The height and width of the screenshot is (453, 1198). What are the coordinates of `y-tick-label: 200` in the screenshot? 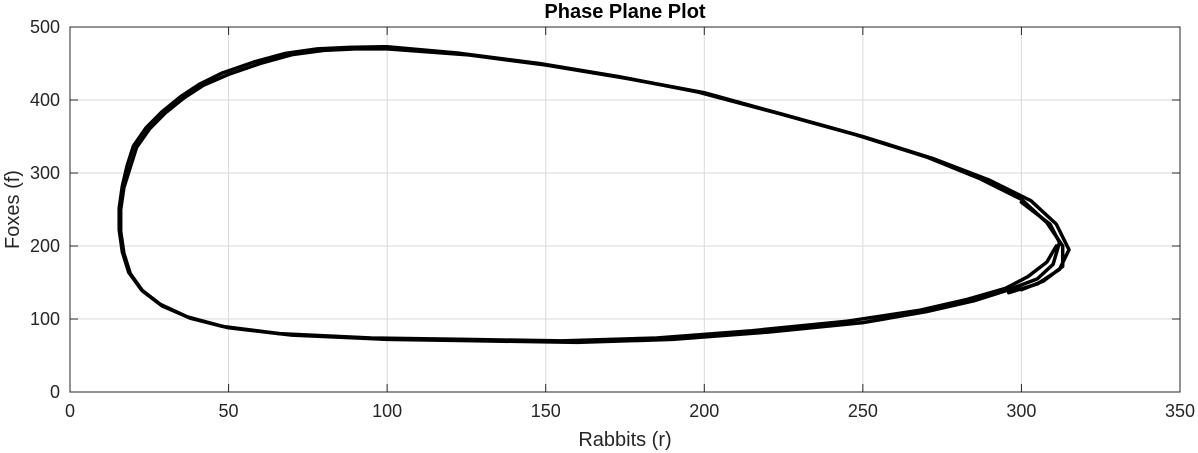 It's located at (45, 246).